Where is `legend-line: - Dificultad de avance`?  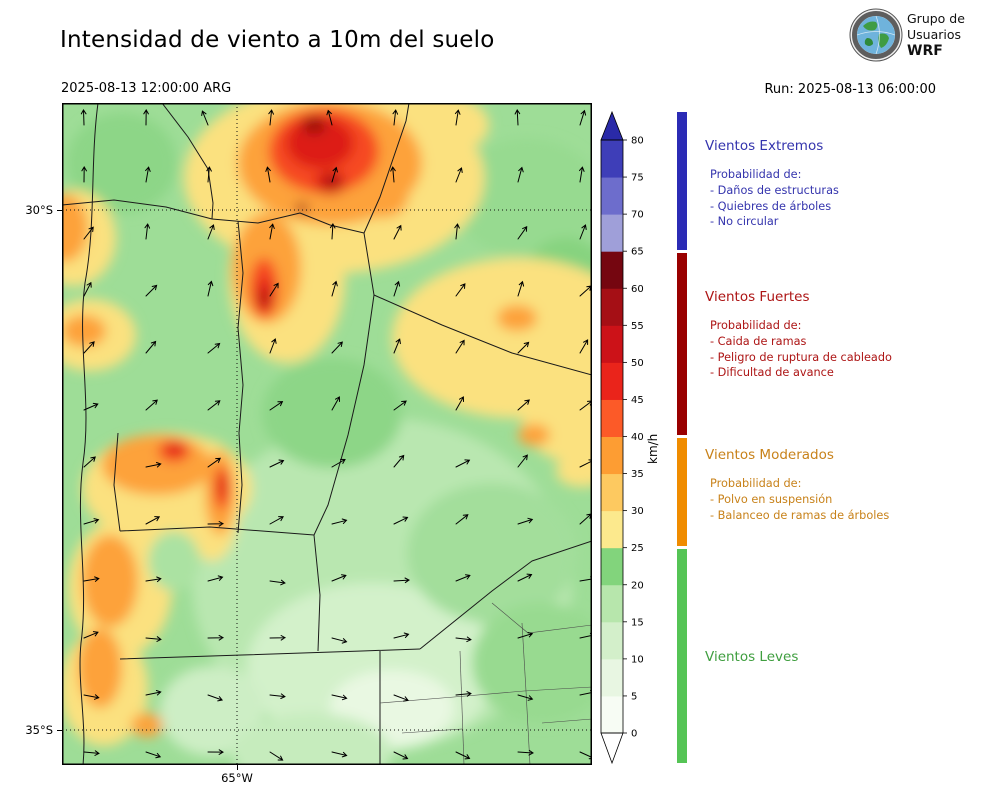
legend-line: - Dificultad de avance is located at coordinates (772, 373).